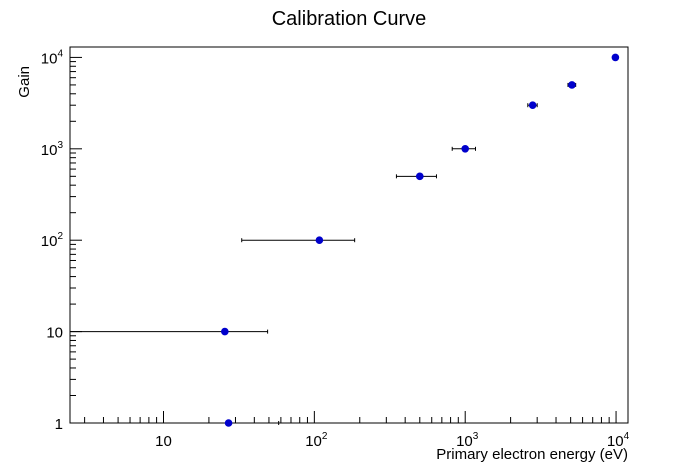 This screenshot has width=698, height=475. I want to click on y-tick-label: 10⁴, so click(52, 57).